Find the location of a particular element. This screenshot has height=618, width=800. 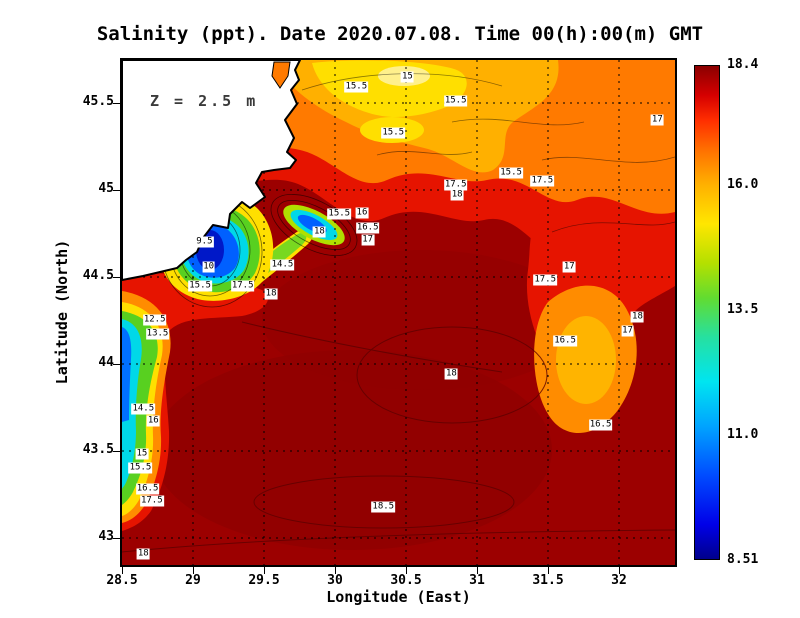

x-tick-label: 30.5 is located at coordinates (406, 580).